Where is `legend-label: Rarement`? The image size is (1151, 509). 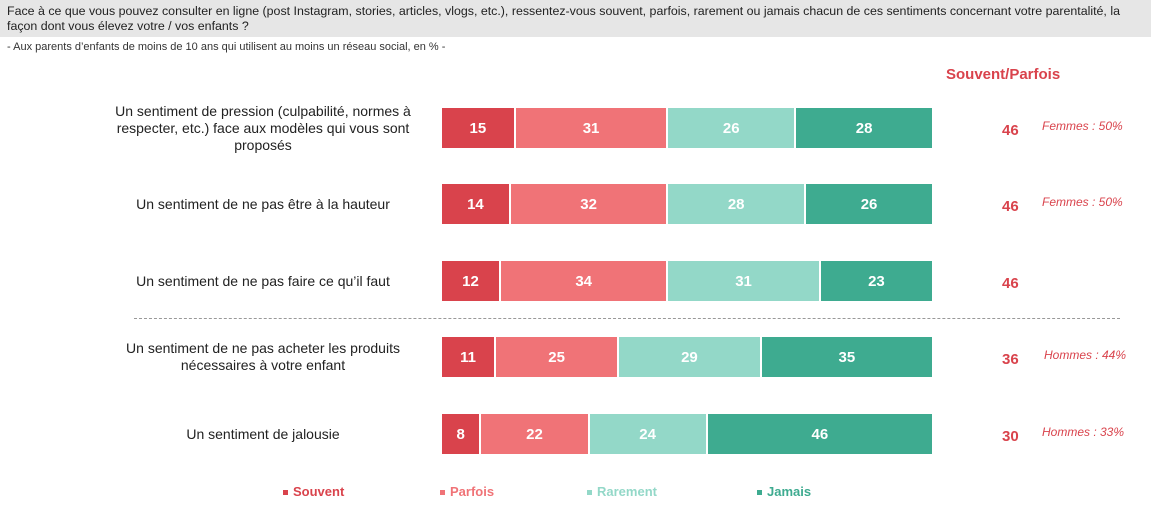 legend-label: Rarement is located at coordinates (627, 491).